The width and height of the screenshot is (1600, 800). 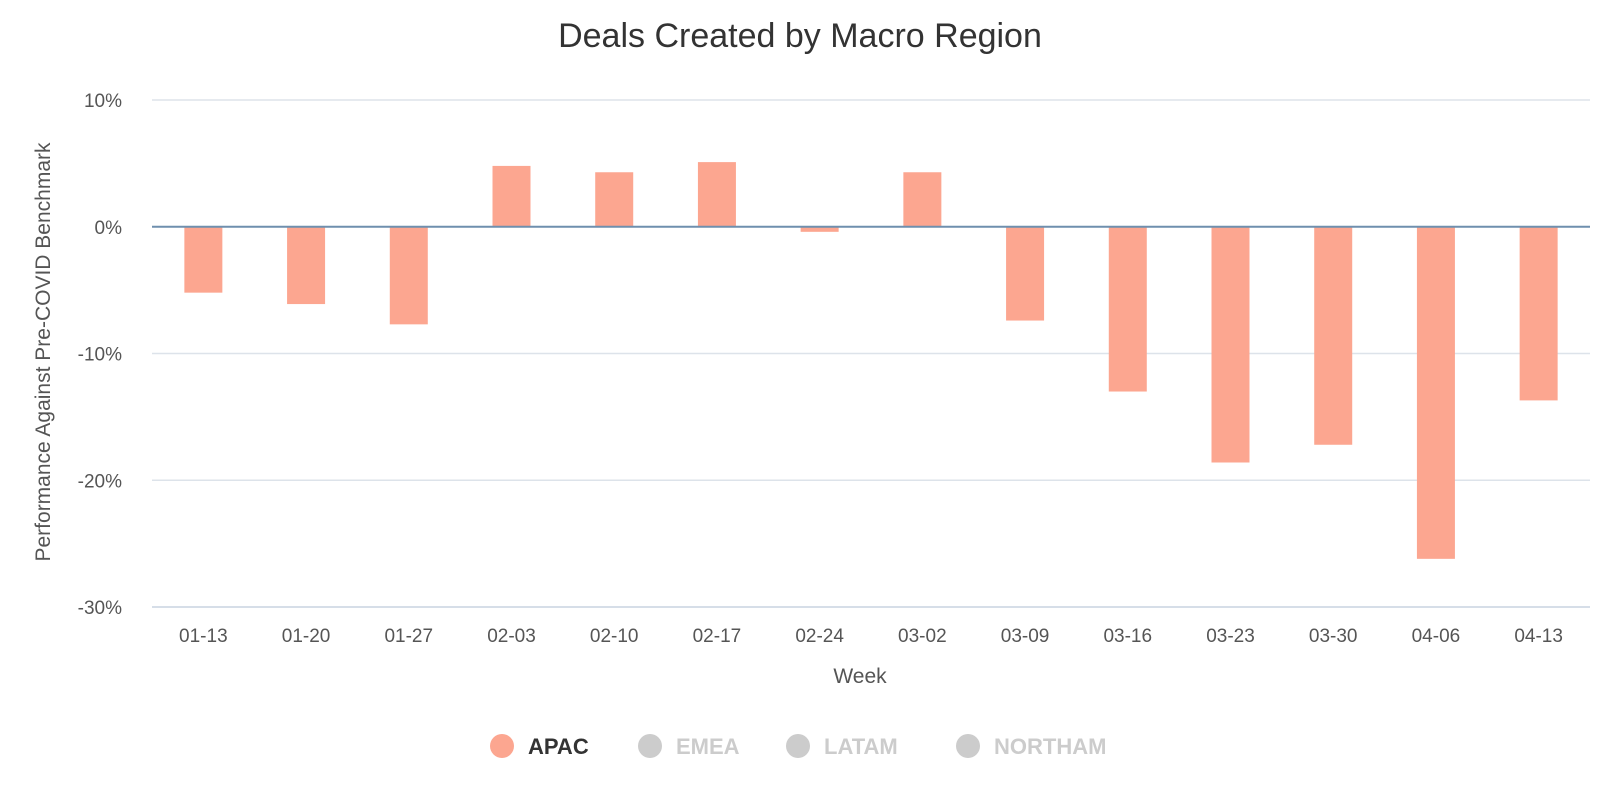 What do you see at coordinates (1127, 636) in the screenshot?
I see `x-tick-label: 03-16` at bounding box center [1127, 636].